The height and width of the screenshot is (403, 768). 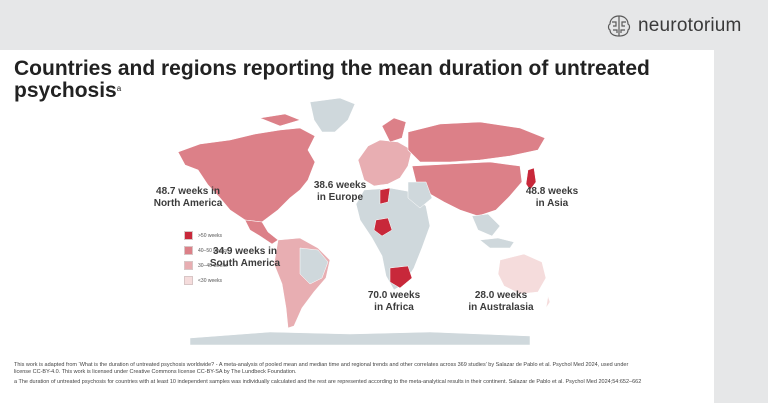 What do you see at coordinates (383, 227) in the screenshot?
I see `map-nigeria` at bounding box center [383, 227].